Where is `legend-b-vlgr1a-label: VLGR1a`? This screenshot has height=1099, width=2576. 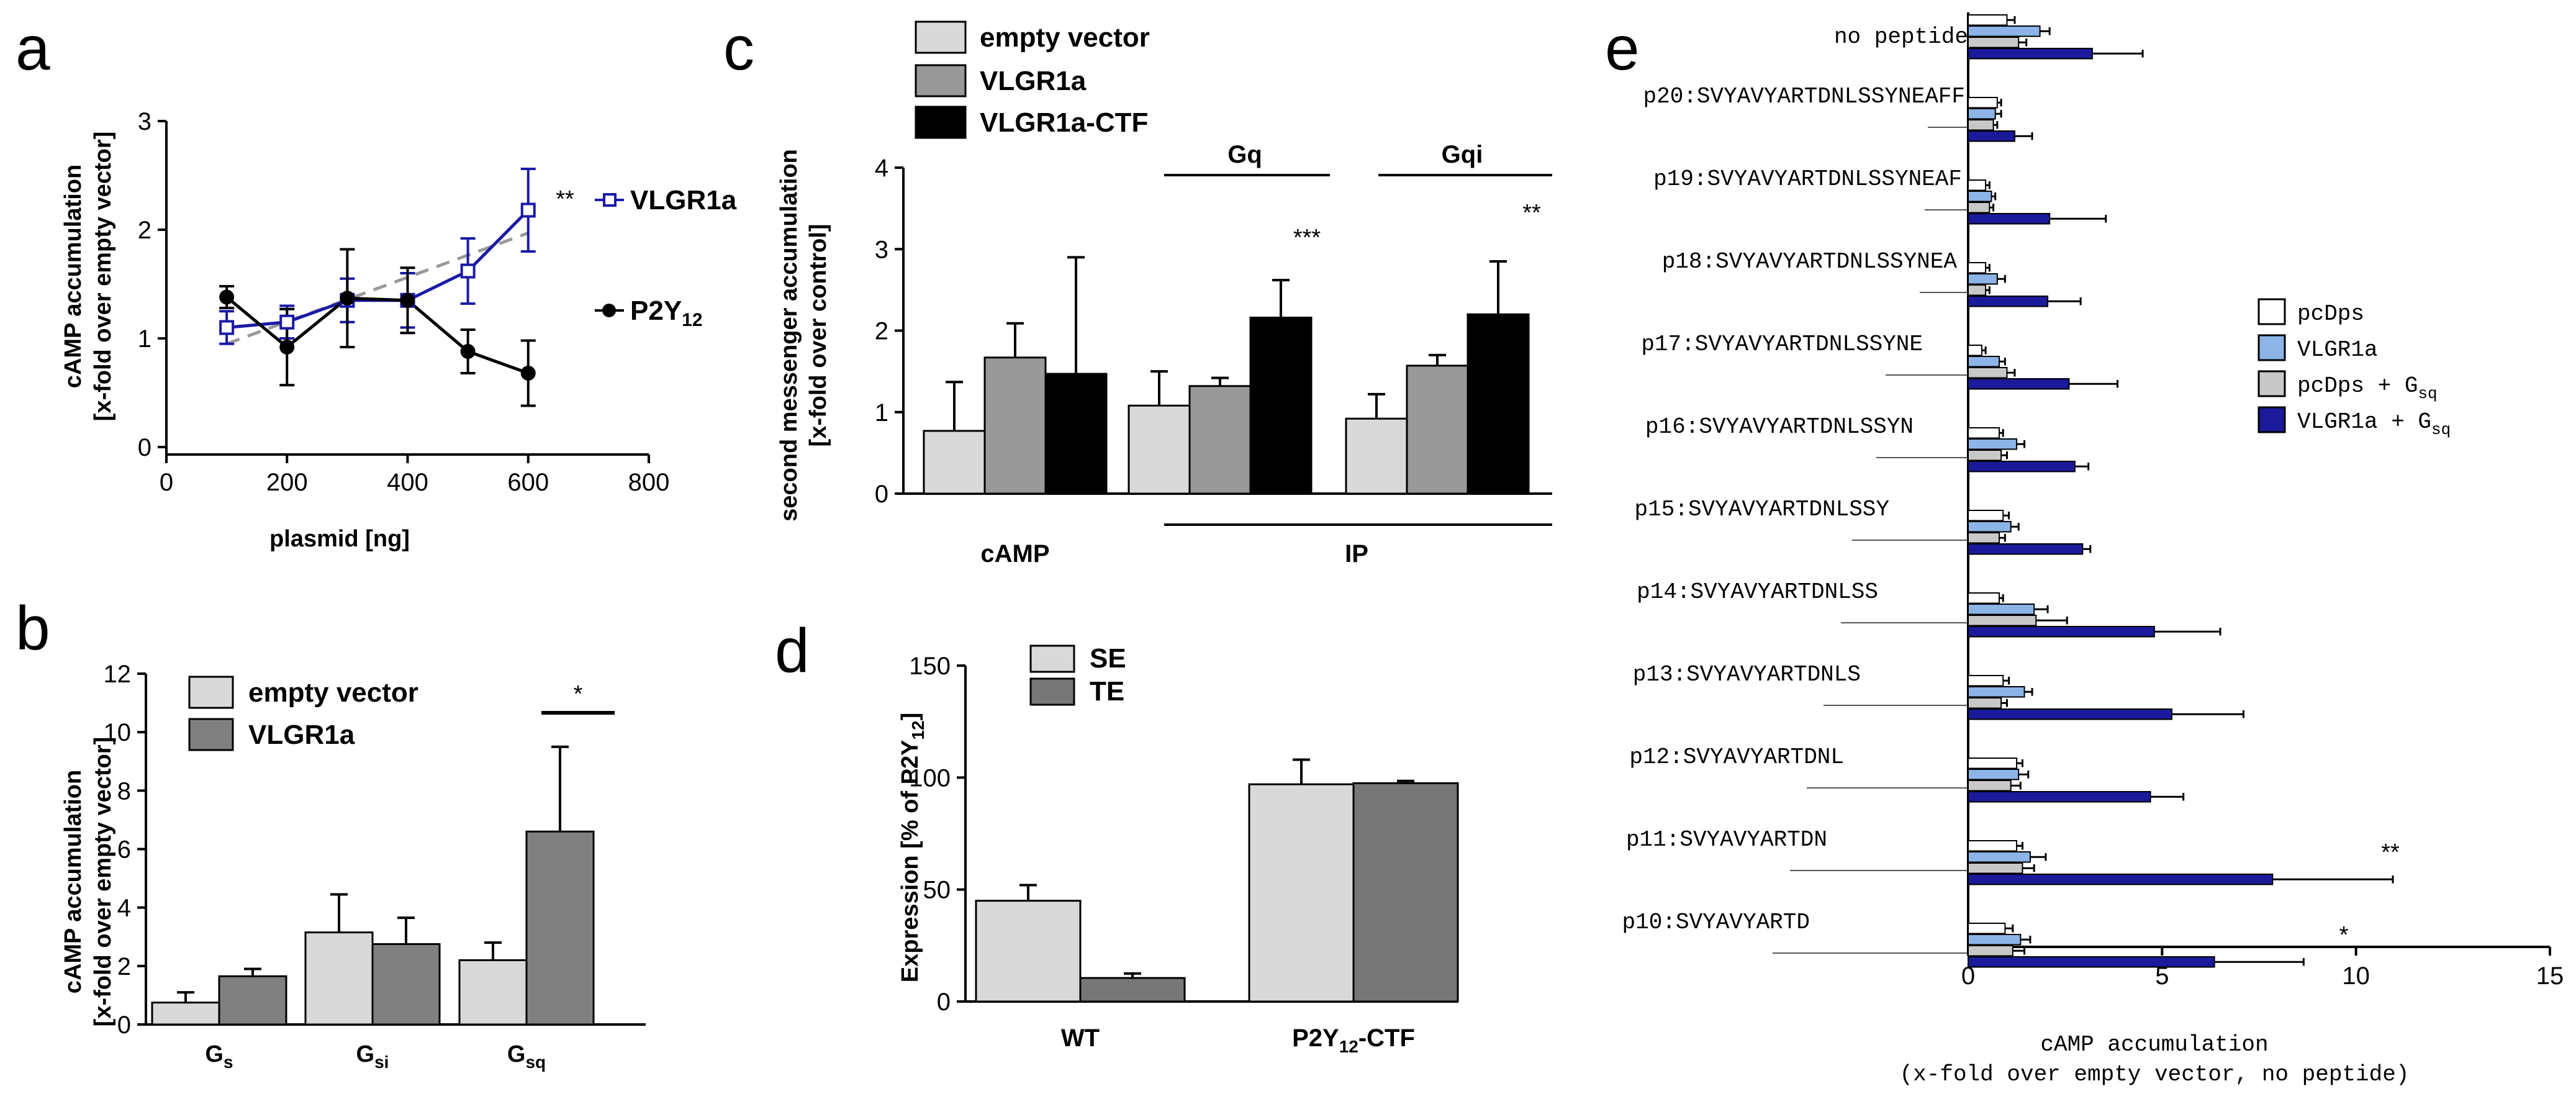
legend-b-vlgr1a-label: VLGR1a is located at coordinates (301, 735).